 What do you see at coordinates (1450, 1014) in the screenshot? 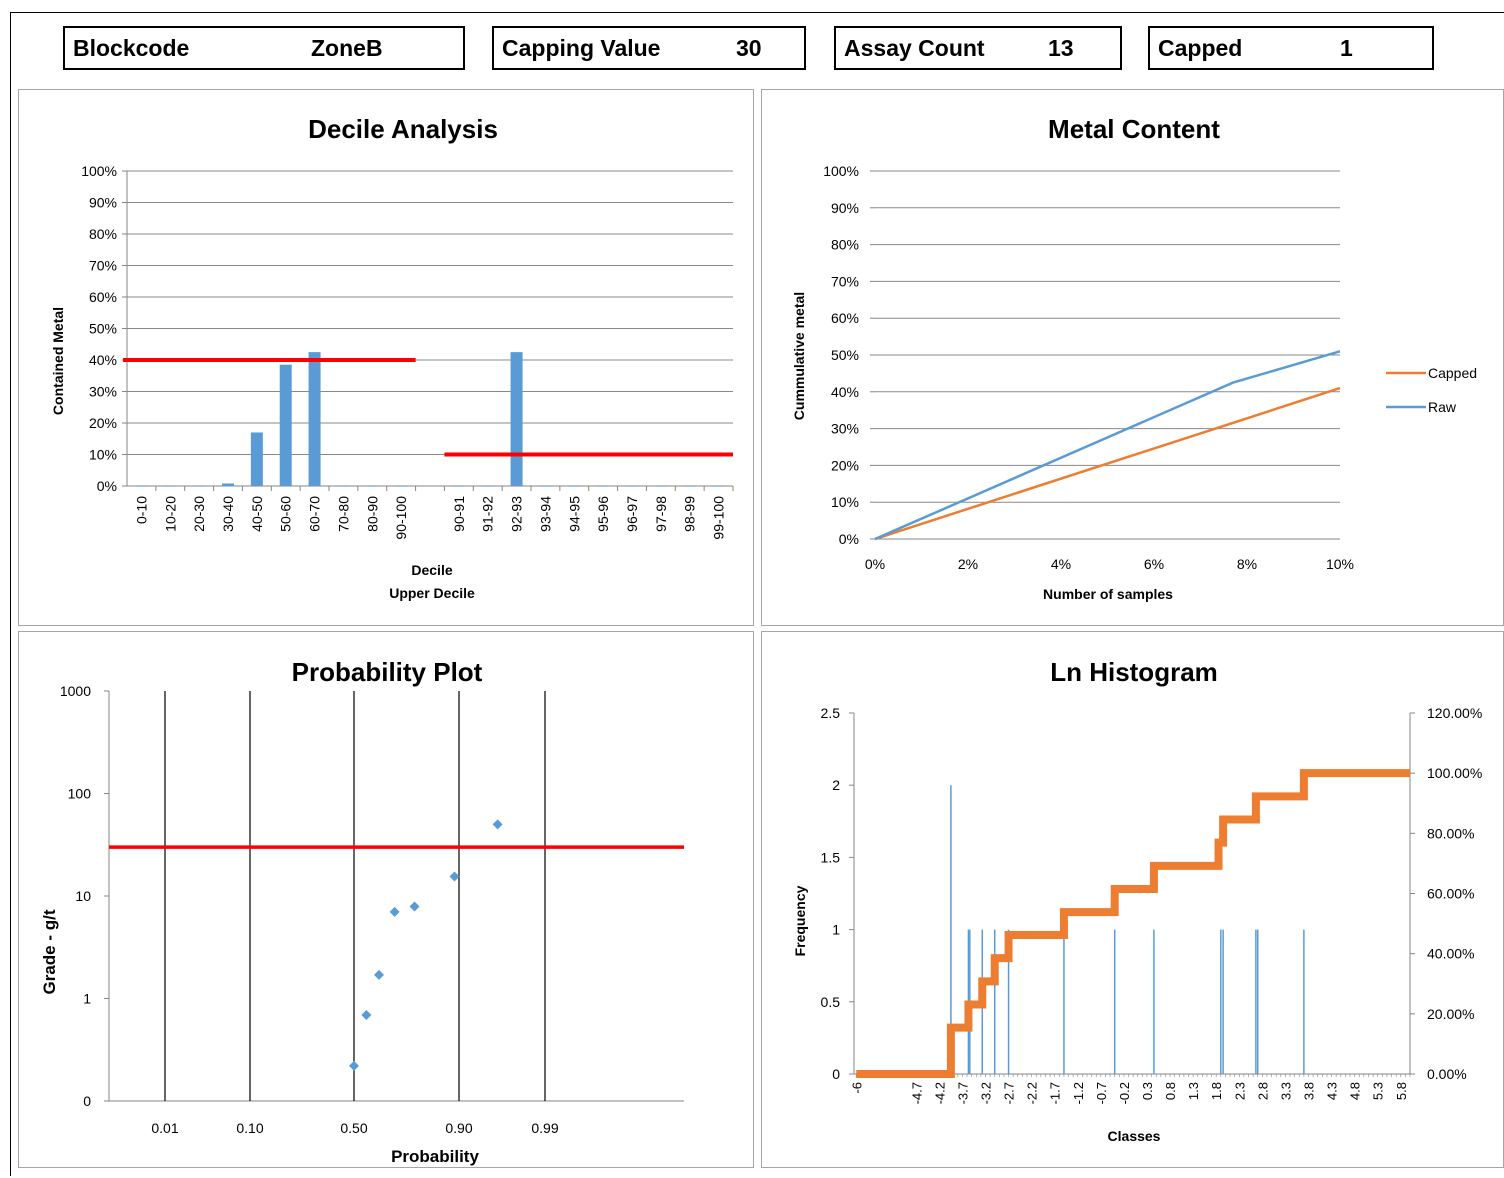
I see `y2-tick-label: 20.00%` at bounding box center [1450, 1014].